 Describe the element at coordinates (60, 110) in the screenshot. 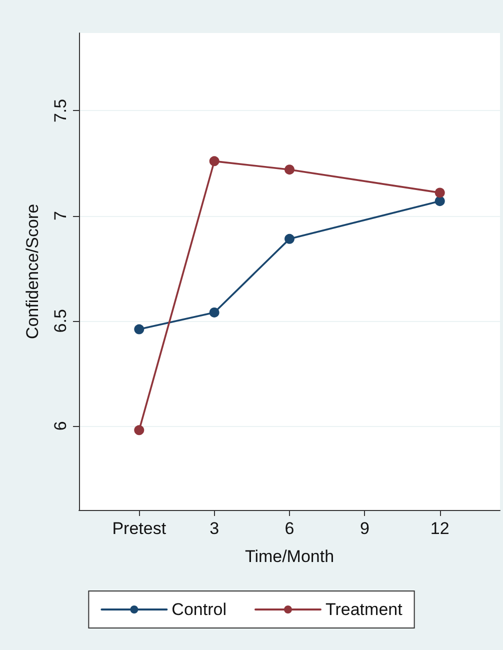

I see `y-tick-label: 7.5` at that location.